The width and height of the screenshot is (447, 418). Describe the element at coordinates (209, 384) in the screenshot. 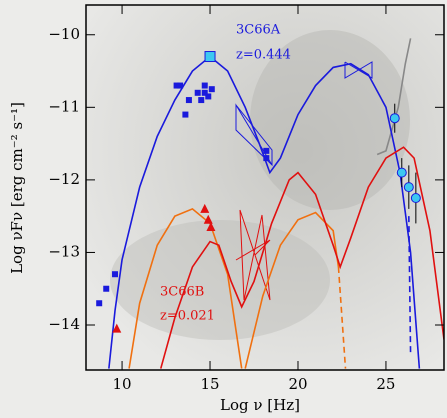

I see `x-tick-label: 15` at that location.